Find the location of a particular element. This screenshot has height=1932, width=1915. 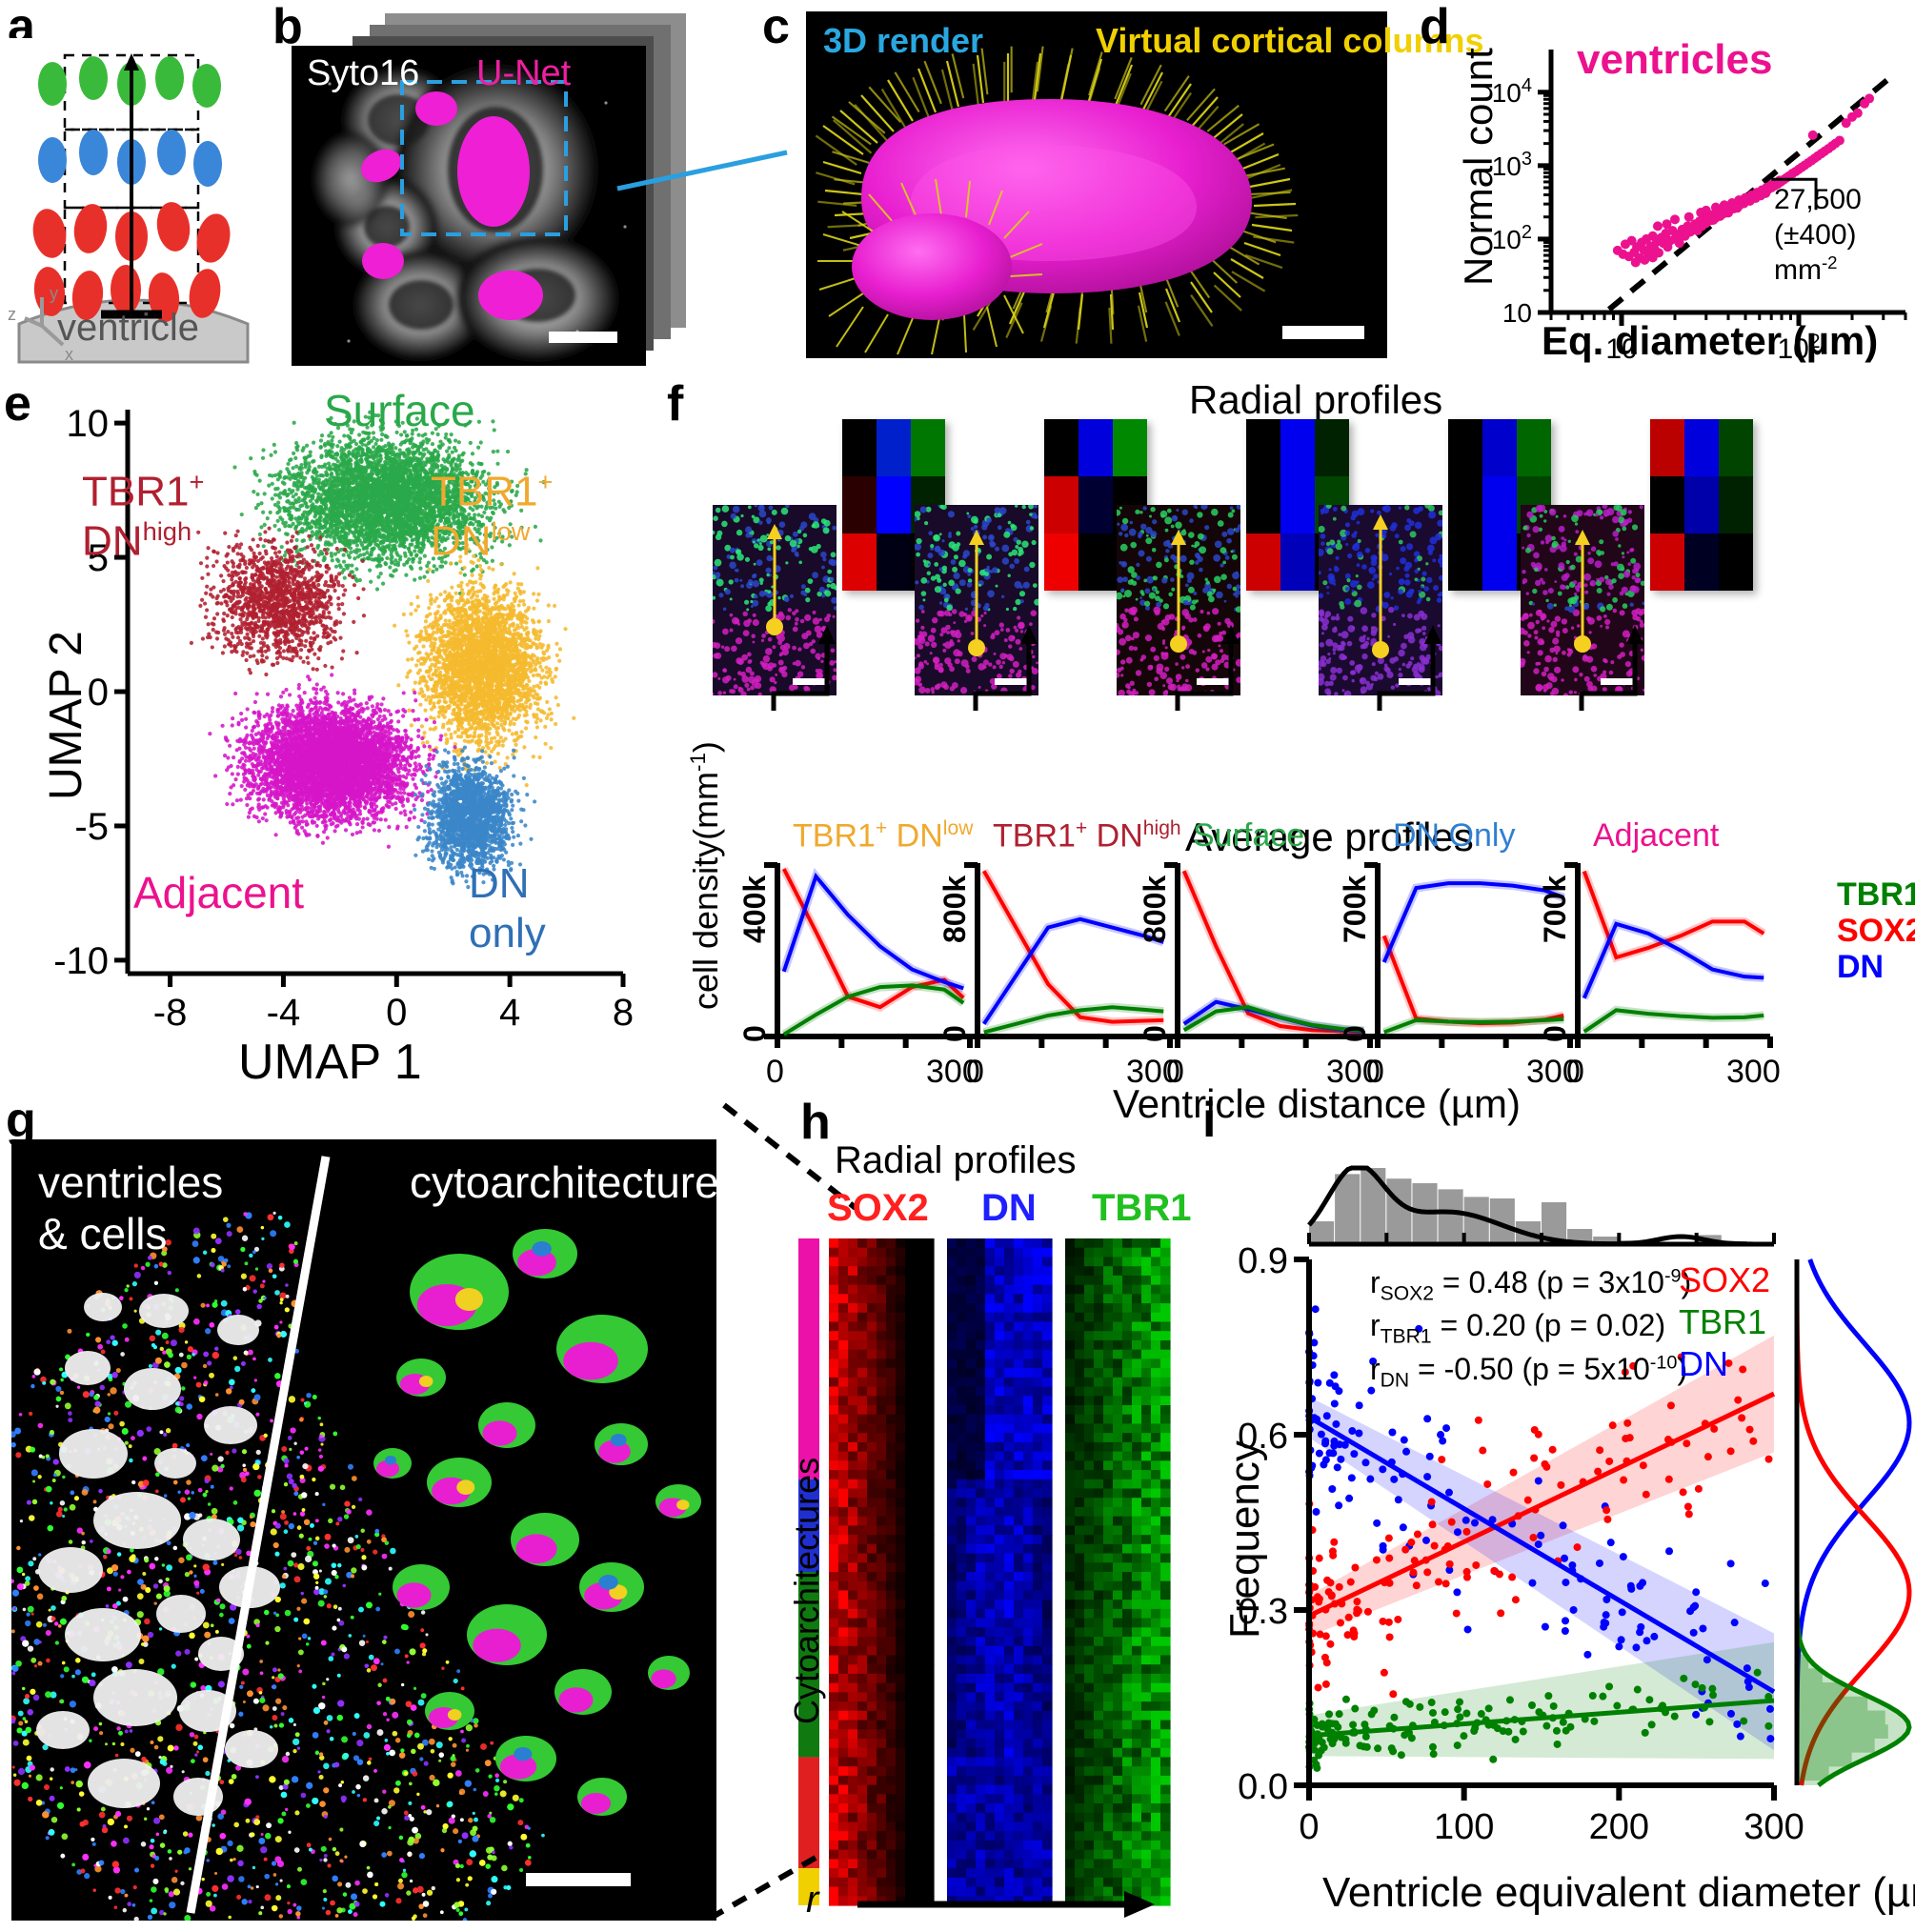

panel-h-x-axis-arrow is located at coordinates (1000, 1904).